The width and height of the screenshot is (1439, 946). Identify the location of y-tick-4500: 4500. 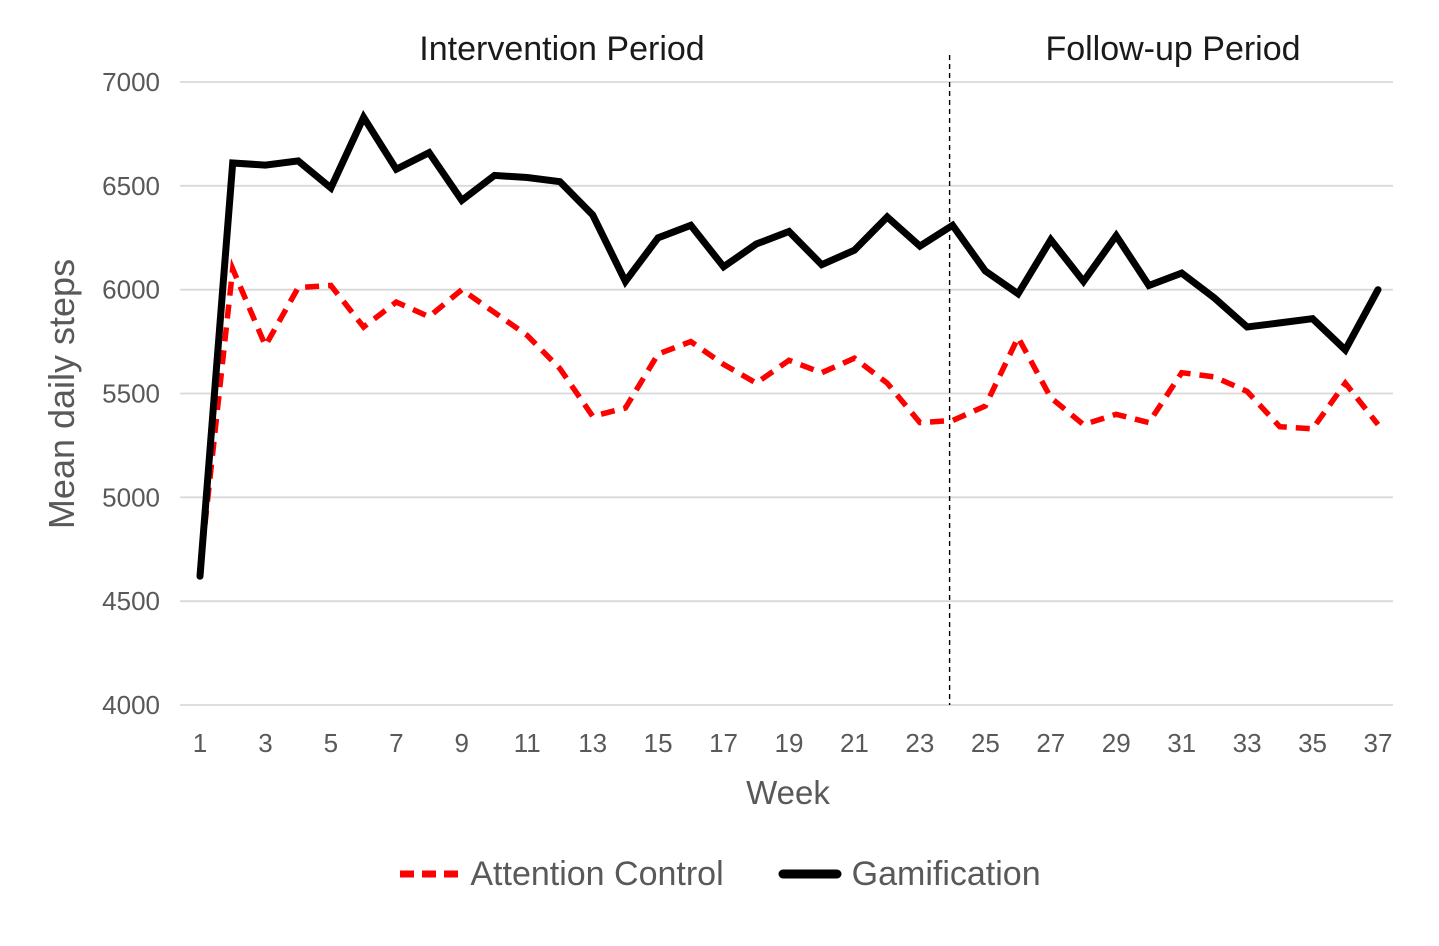
(131, 601).